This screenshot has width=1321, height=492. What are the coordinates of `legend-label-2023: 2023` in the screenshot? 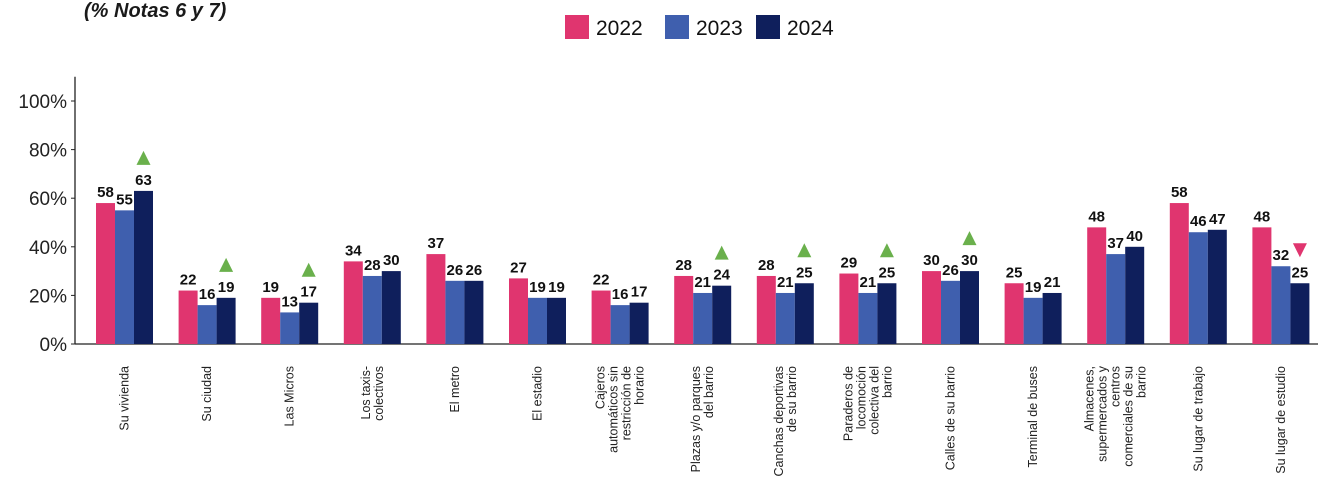 It's located at (719, 28).